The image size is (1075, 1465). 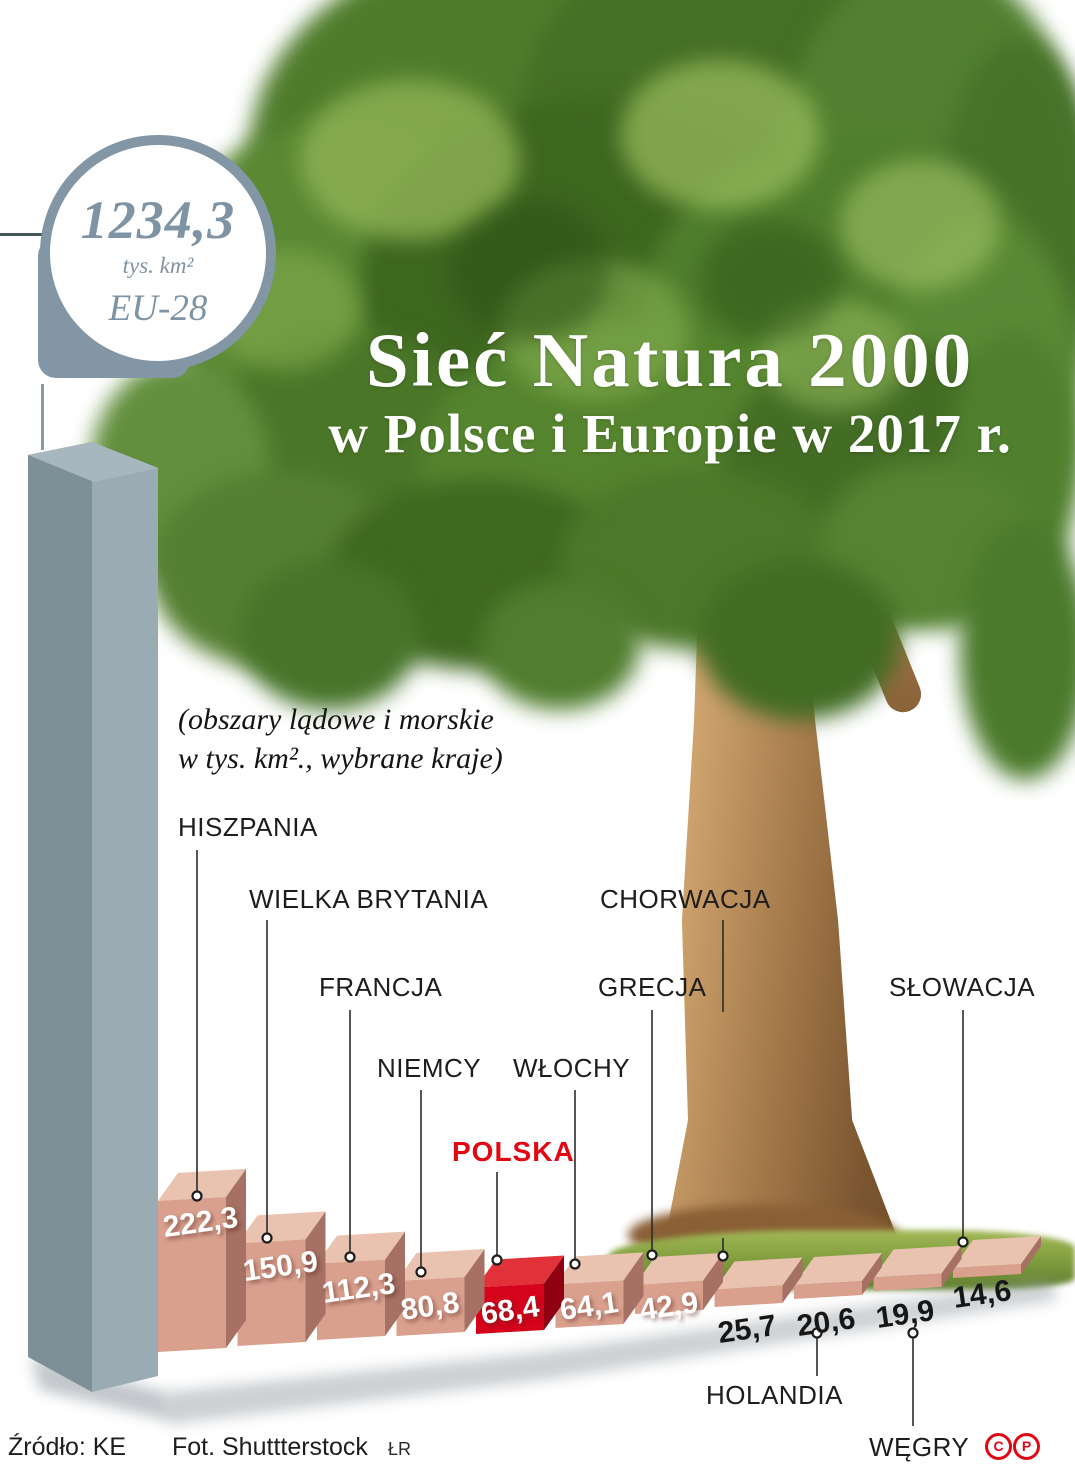 What do you see at coordinates (611, 1352) in the screenshot?
I see `bars-shadow` at bounding box center [611, 1352].